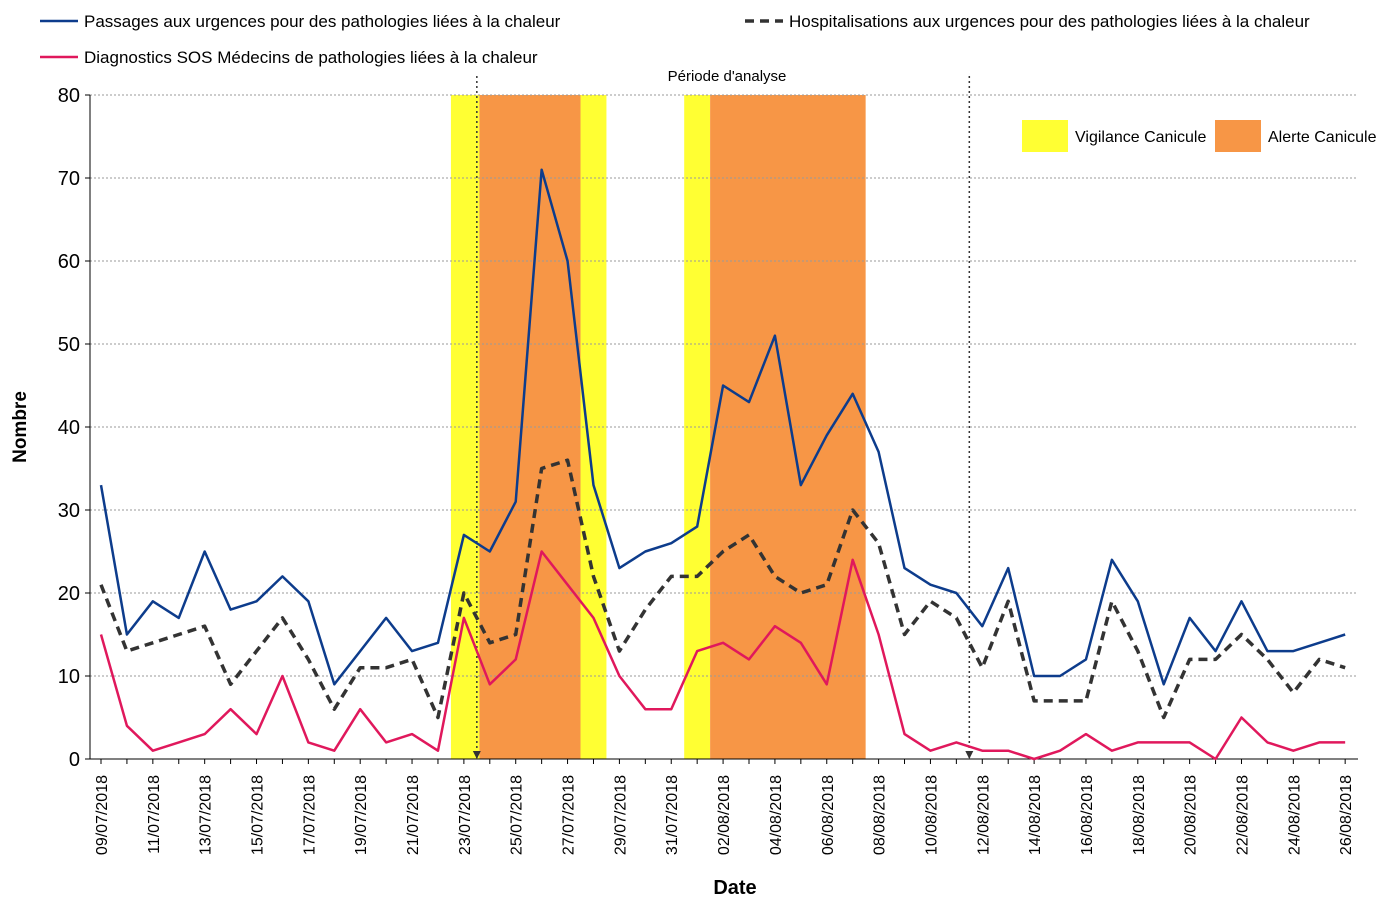  I want to click on x-tick-label: 15/07/2018, so click(258, 815).